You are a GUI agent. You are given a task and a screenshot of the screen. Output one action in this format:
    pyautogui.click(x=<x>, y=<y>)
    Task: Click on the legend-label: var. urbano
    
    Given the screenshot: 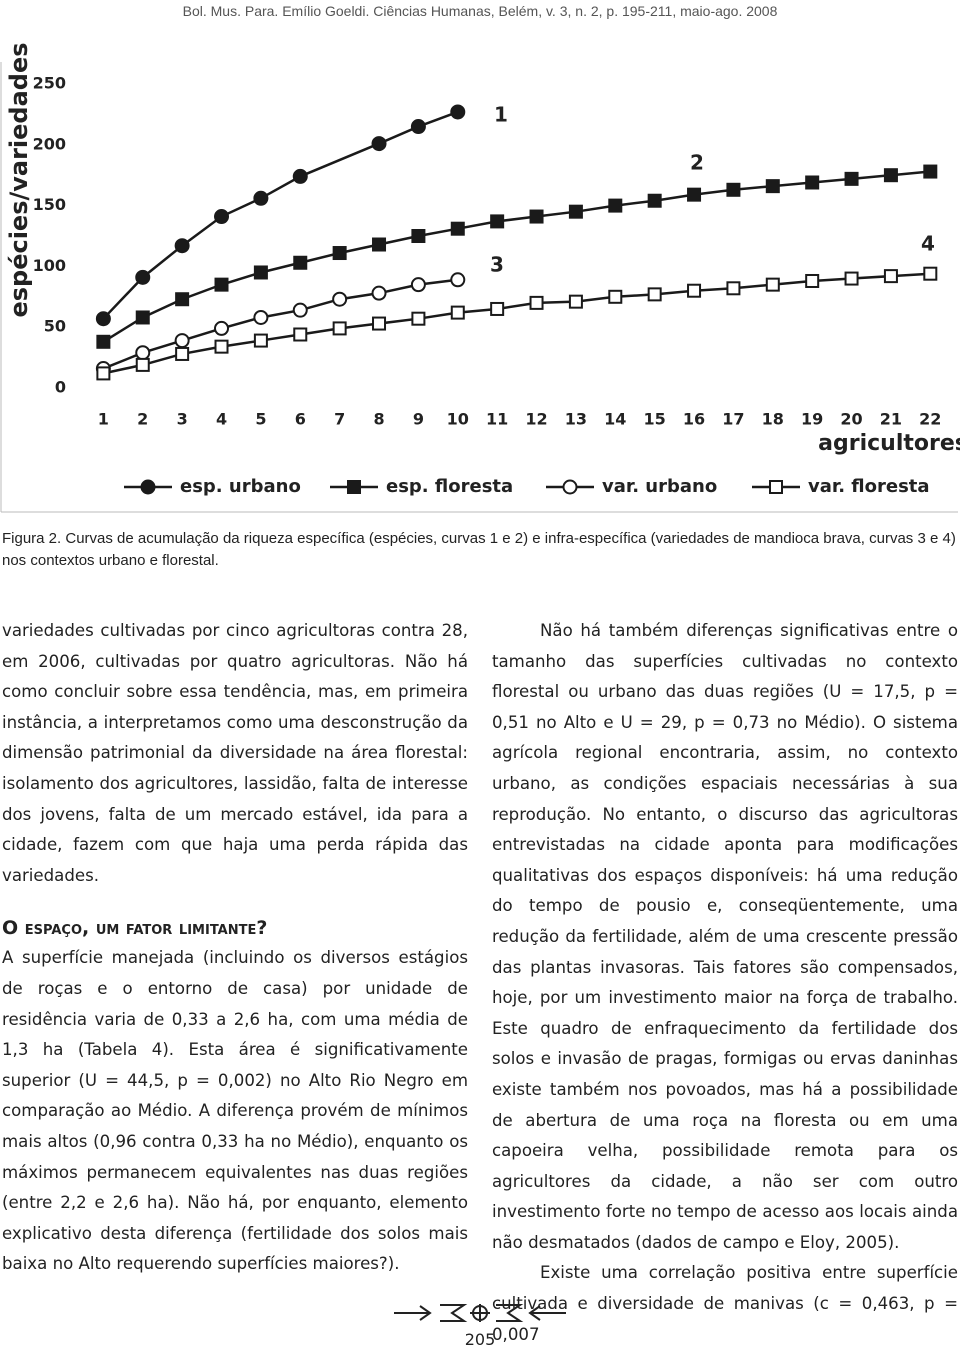 What is the action you would take?
    pyautogui.click(x=659, y=486)
    